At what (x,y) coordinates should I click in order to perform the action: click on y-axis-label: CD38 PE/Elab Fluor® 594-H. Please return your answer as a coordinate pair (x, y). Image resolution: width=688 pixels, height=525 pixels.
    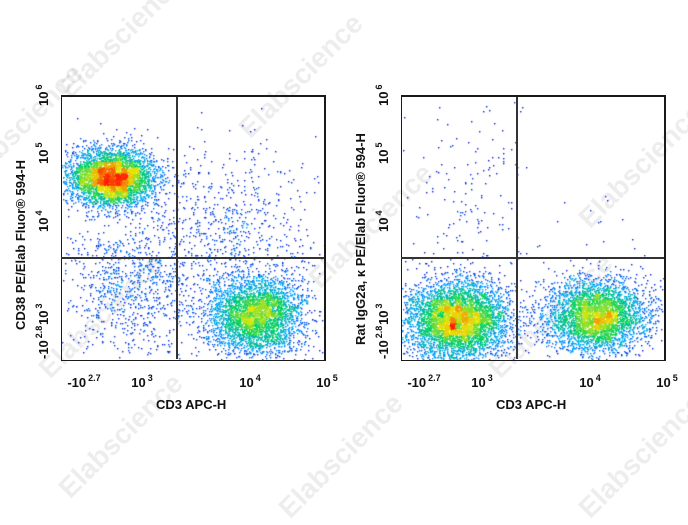
    Looking at the image, I should click on (20, 245).